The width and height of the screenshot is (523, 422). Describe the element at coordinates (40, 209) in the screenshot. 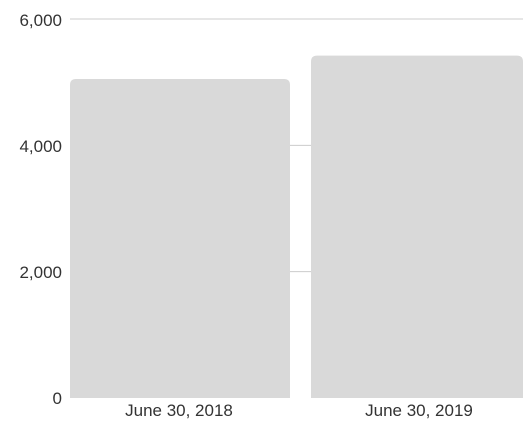

I see `y-axis: 0 2,000 4,000 6,000` at that location.